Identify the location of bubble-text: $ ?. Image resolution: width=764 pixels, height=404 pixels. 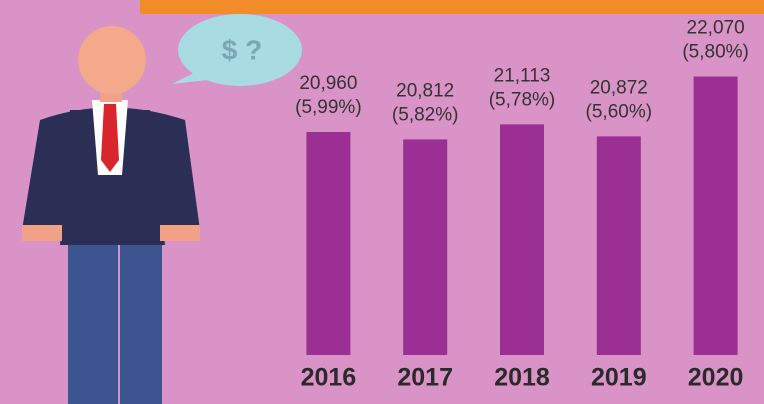
(242, 49).